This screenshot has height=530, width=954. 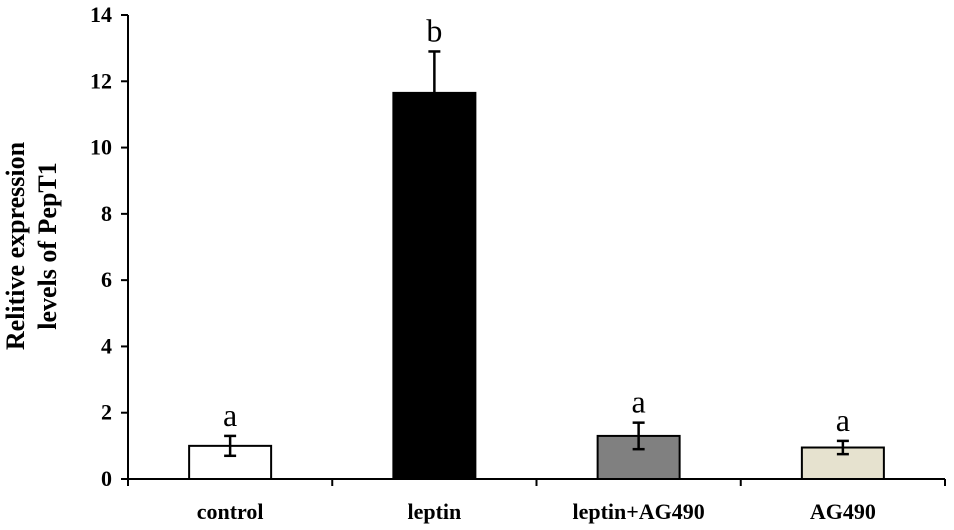 What do you see at coordinates (434, 30) in the screenshot?
I see `significance-letter: b` at bounding box center [434, 30].